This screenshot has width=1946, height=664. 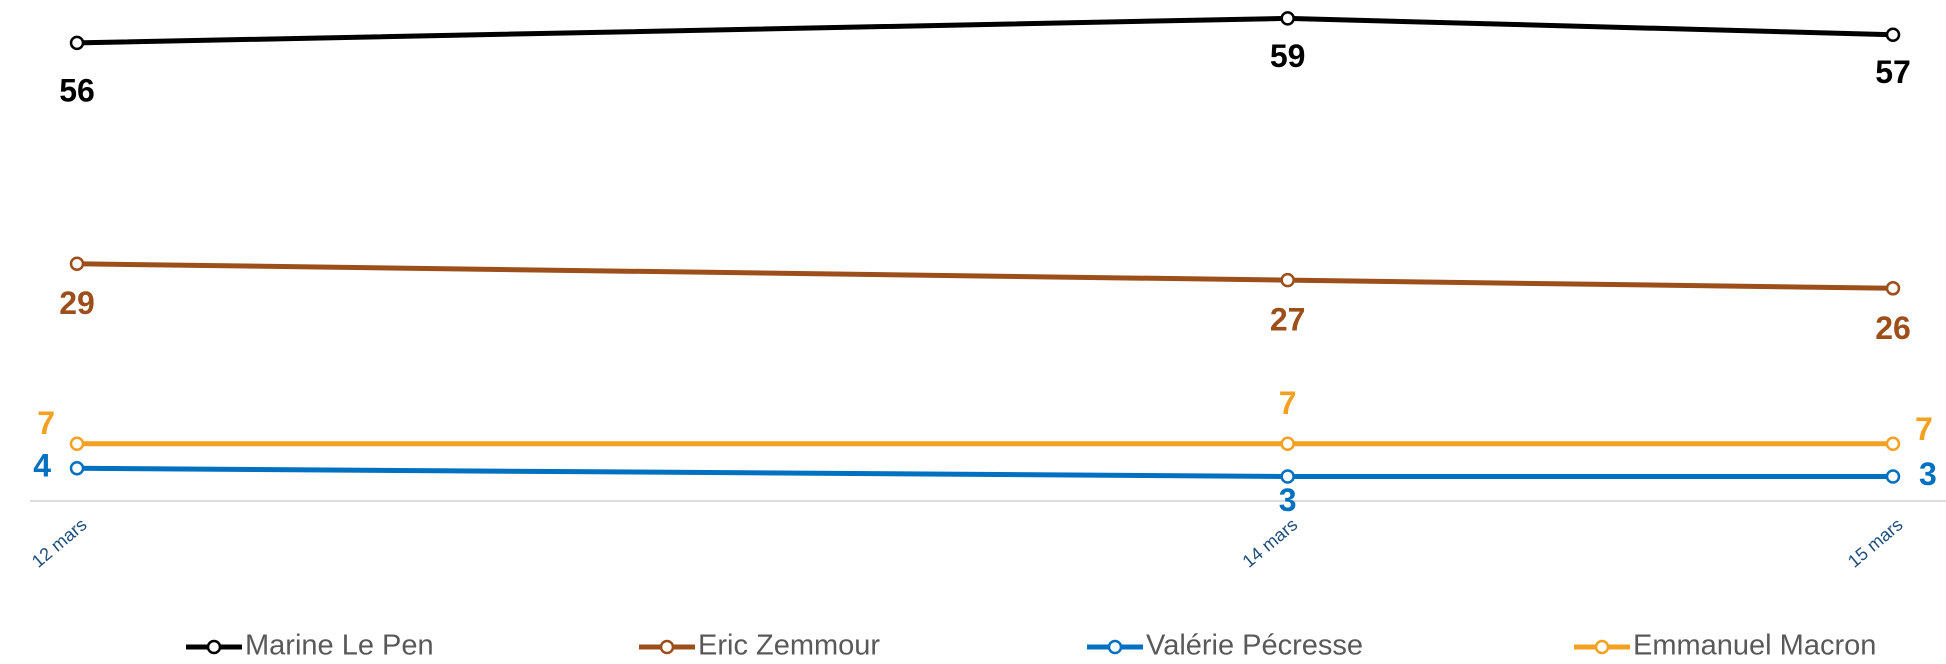 I want to click on data-label: 4, so click(x=42, y=466).